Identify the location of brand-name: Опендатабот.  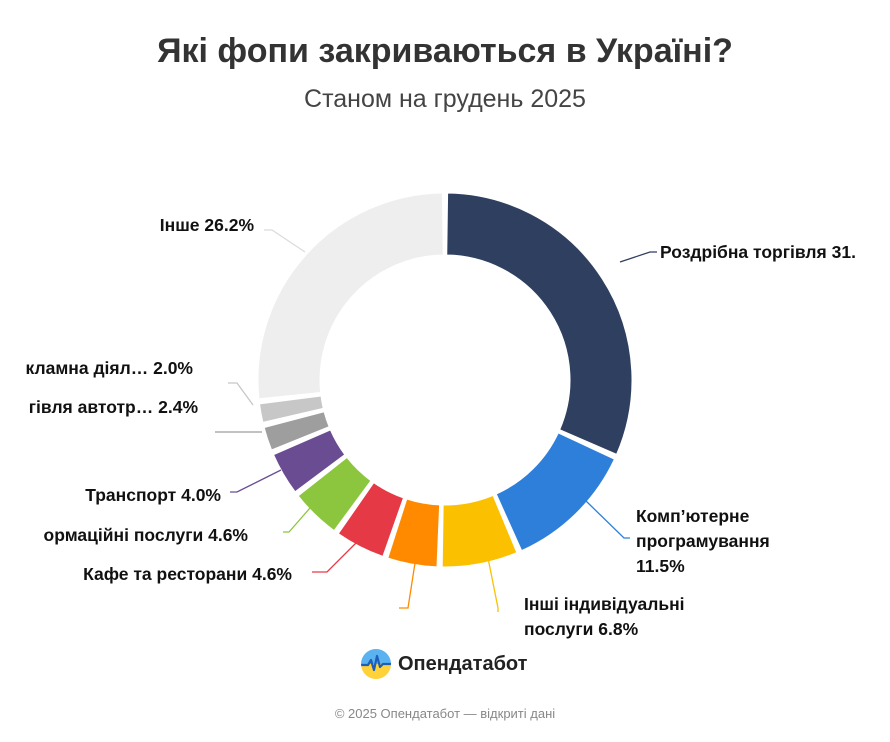
(463, 663).